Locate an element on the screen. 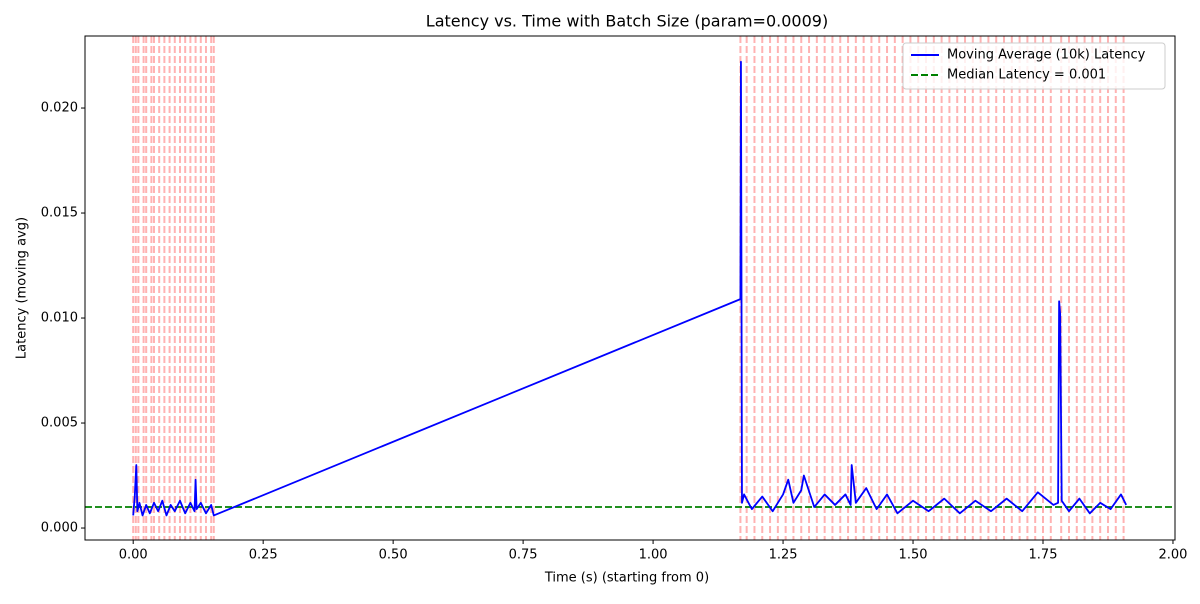  legend-label: Moving Average (10k) Latency is located at coordinates (1046, 55).